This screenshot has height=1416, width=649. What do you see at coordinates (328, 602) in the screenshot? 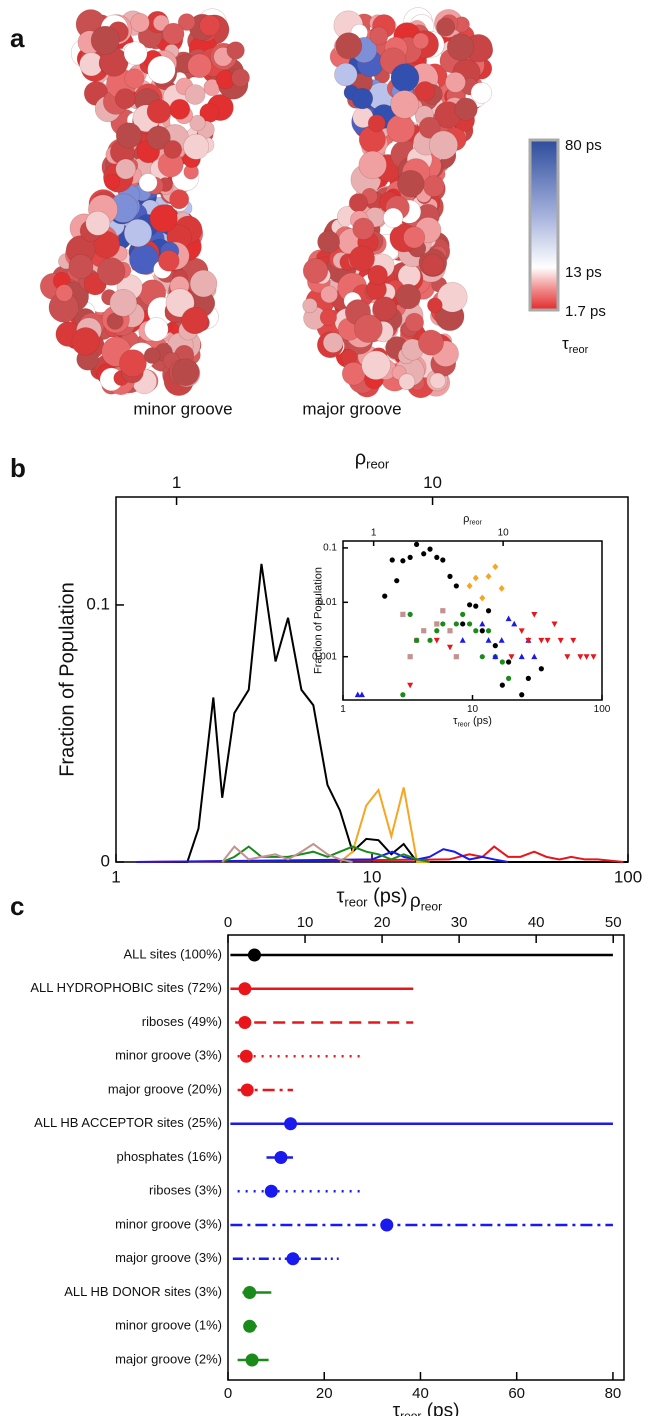
I see `y-tick-label: 0.01` at bounding box center [328, 602].